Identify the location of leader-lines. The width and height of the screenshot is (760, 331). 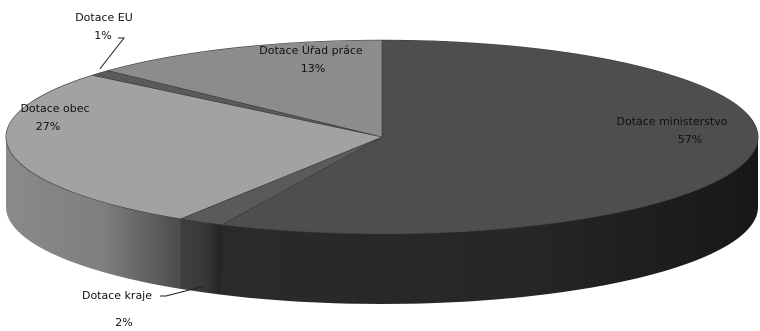
(152, 167).